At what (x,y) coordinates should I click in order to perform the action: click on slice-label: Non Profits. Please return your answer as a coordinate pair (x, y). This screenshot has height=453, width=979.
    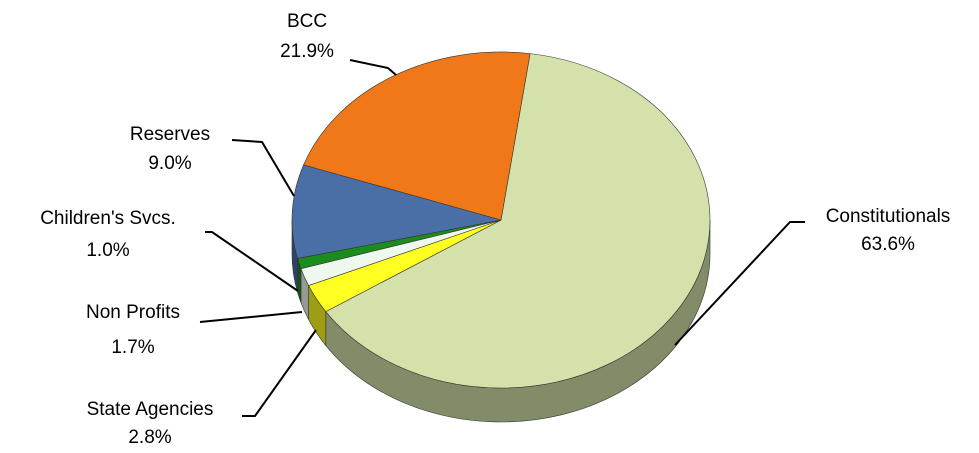
    Looking at the image, I should click on (133, 312).